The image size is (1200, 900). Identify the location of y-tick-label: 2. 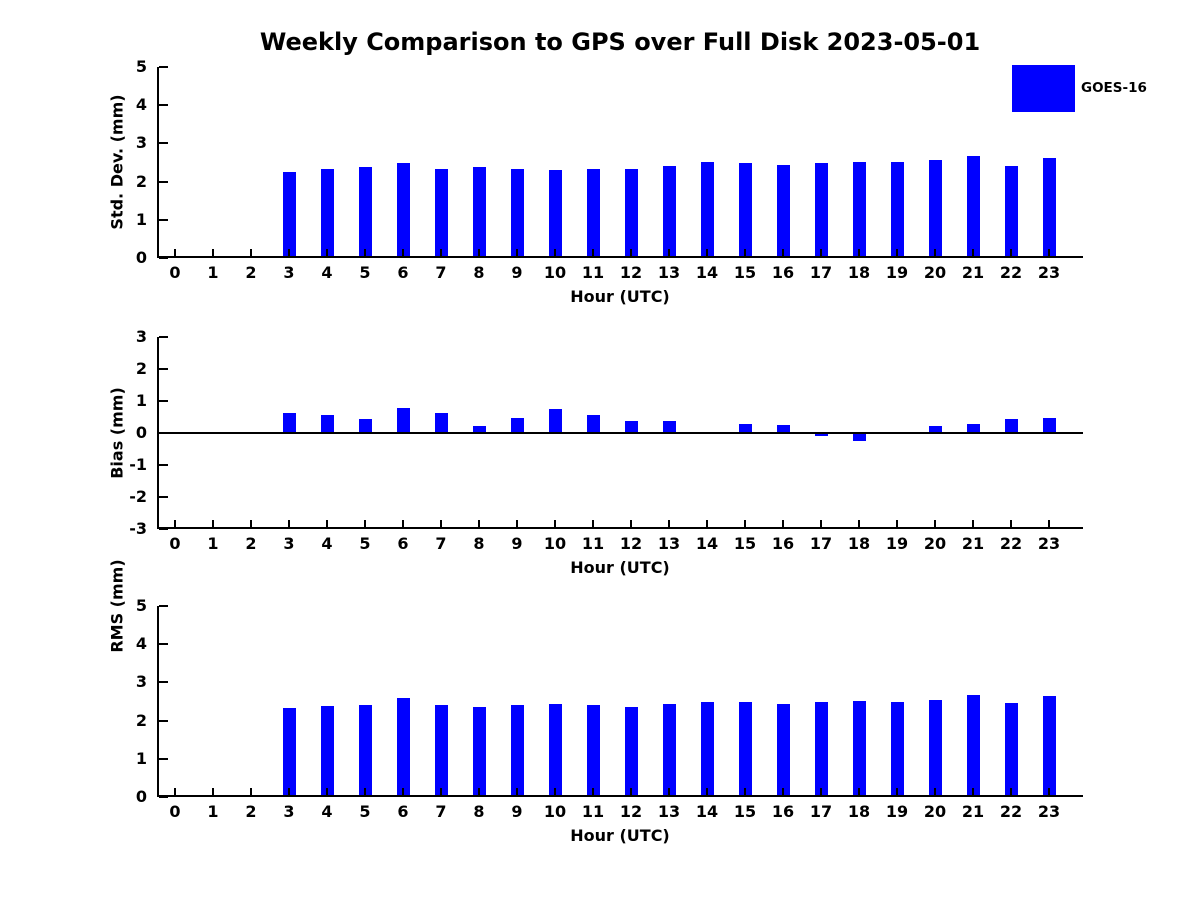
(141, 720).